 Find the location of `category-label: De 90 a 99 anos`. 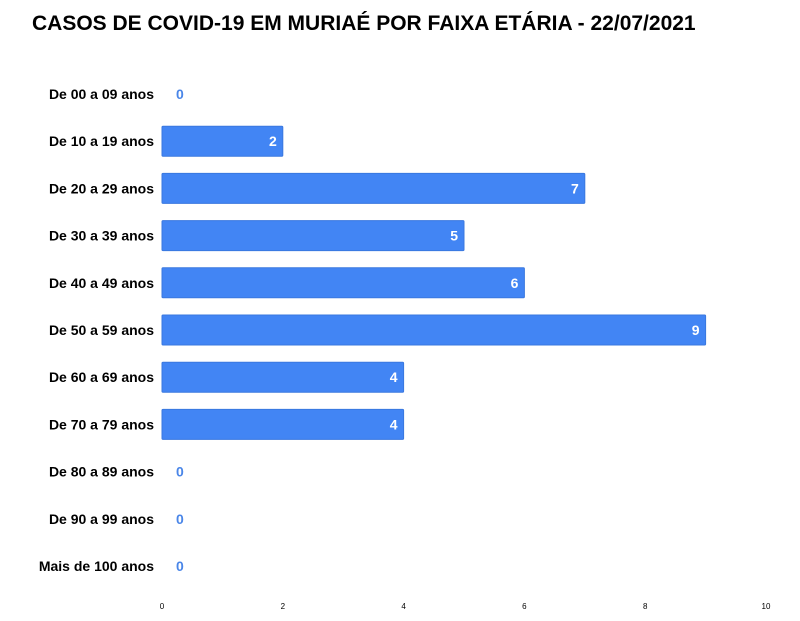

category-label: De 90 a 99 anos is located at coordinates (101, 519).